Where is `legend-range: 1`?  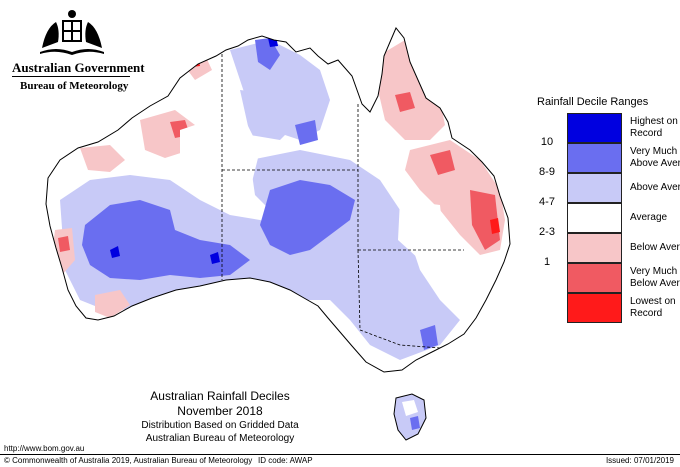
legend-range: 1 is located at coordinates (547, 262).